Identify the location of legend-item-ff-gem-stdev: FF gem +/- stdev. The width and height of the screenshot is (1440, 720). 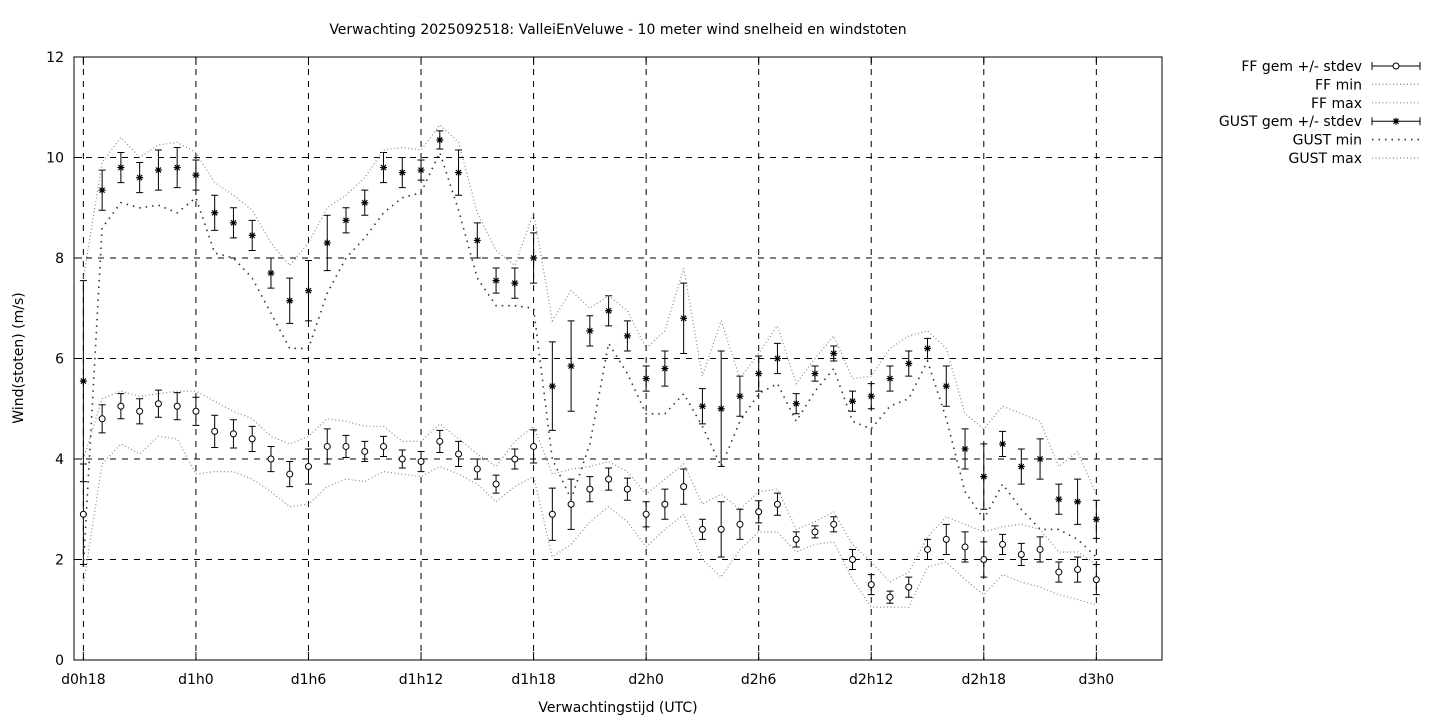
(1331, 67).